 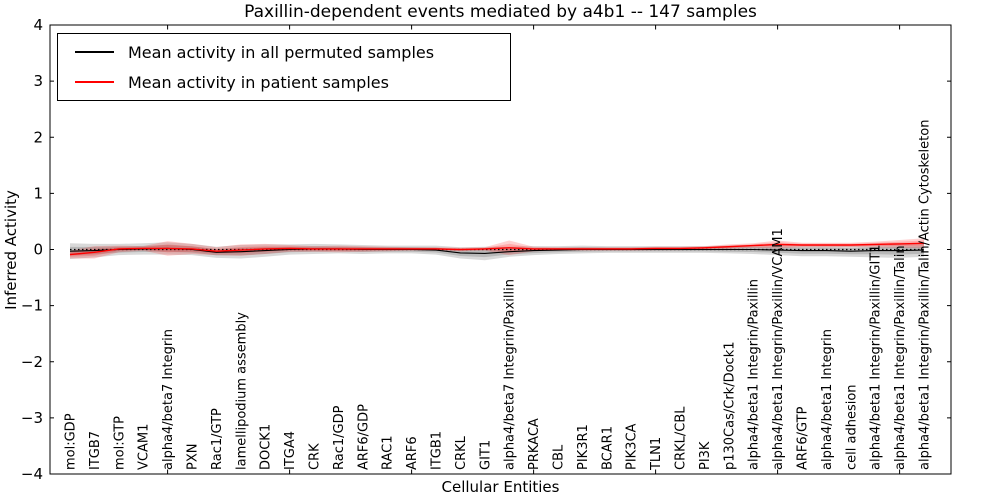 I want to click on legend-label-patient: Mean activity in patient samples, so click(x=258, y=82).